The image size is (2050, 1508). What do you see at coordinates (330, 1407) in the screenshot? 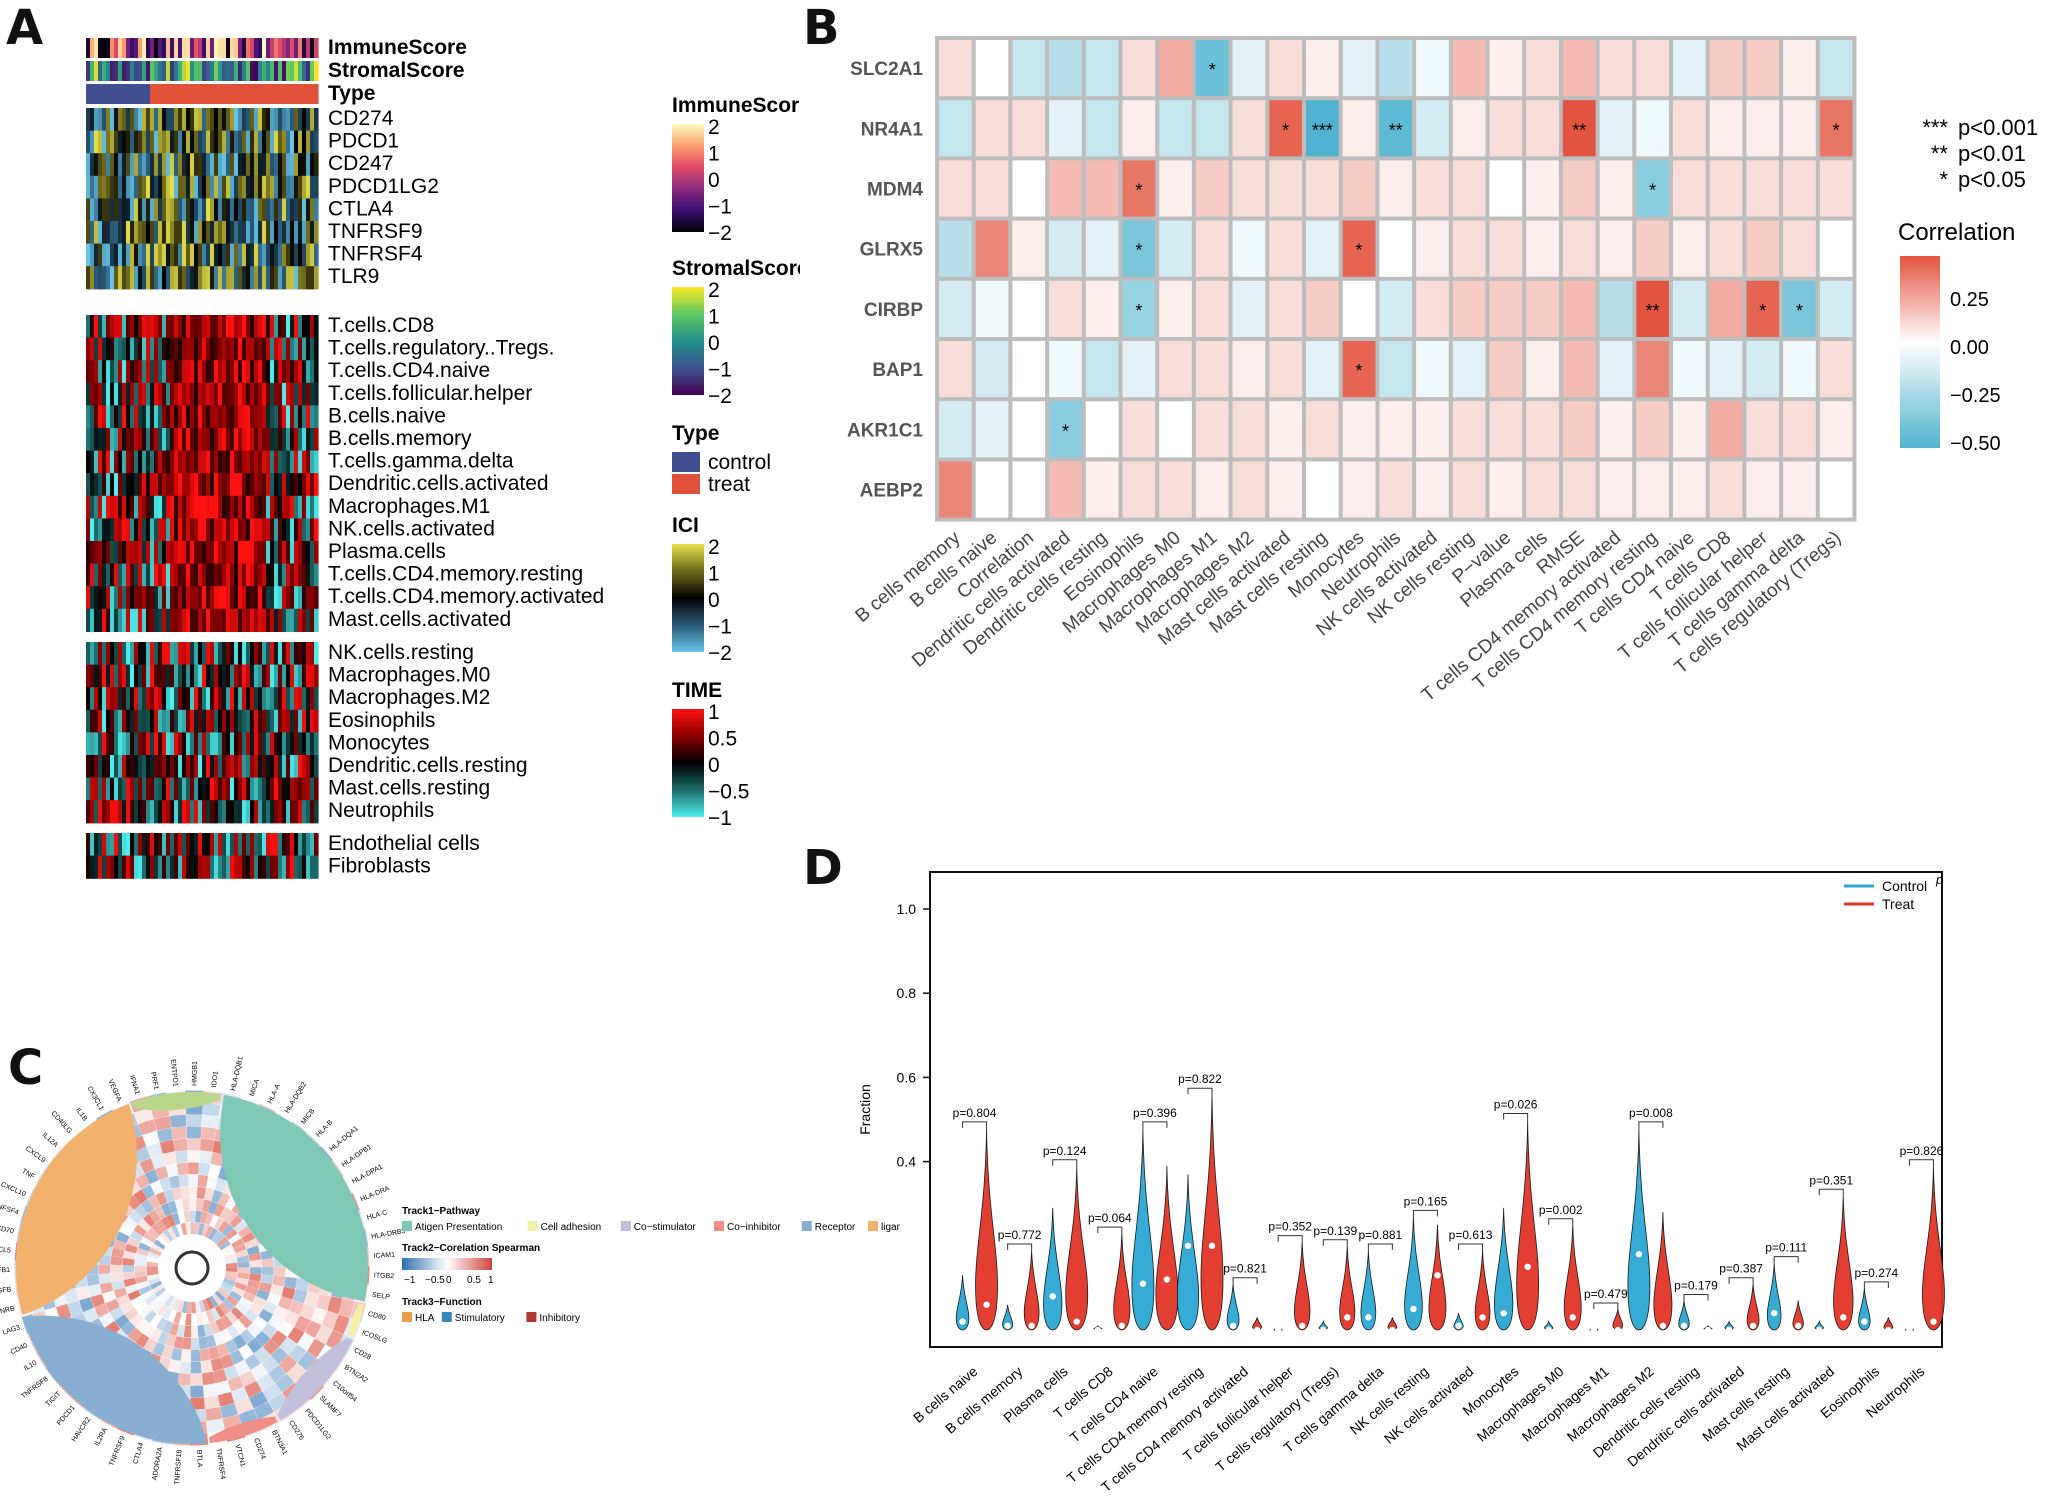
I see `circos-gene-label: SLAMF7` at bounding box center [330, 1407].